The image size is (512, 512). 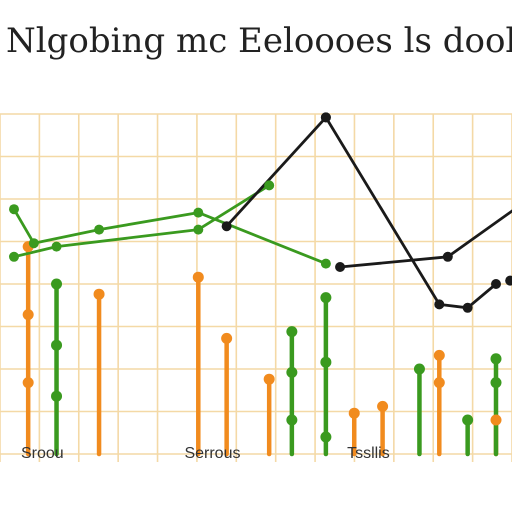 I want to click on x-tick-labels: Sroou Serrous Tssllis, so click(x=205, y=453).